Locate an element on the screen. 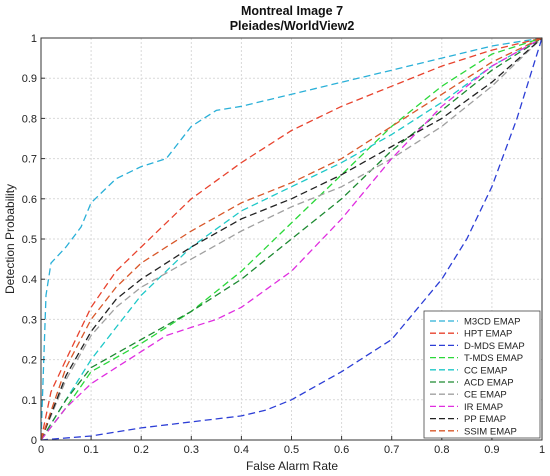  y-tick-label: 0 is located at coordinates (34, 441).